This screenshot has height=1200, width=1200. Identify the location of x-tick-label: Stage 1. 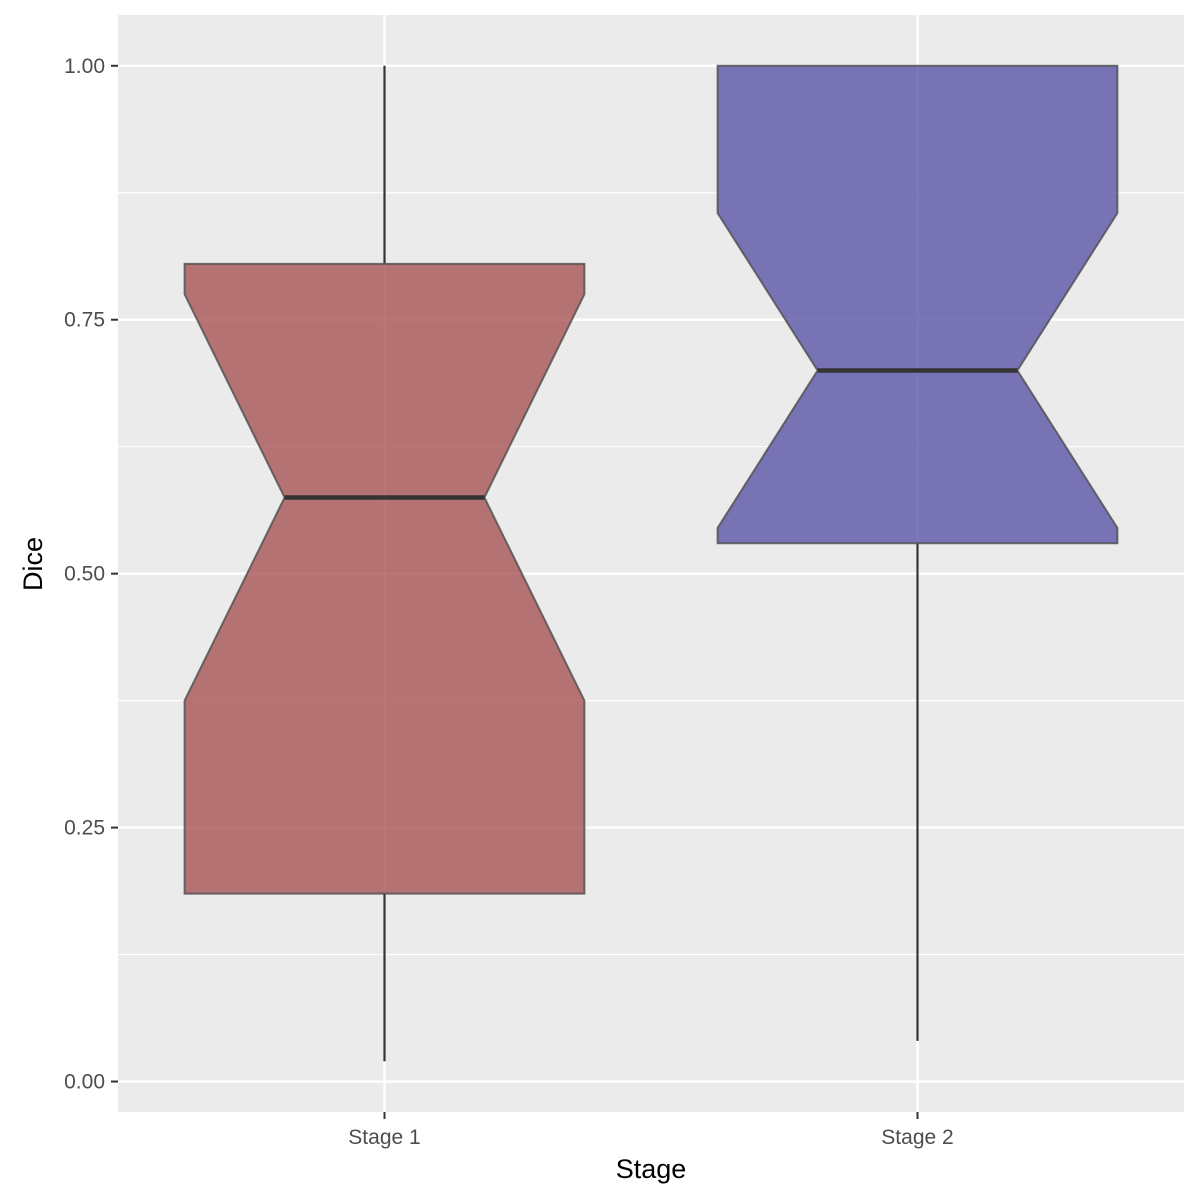
(384, 1137).